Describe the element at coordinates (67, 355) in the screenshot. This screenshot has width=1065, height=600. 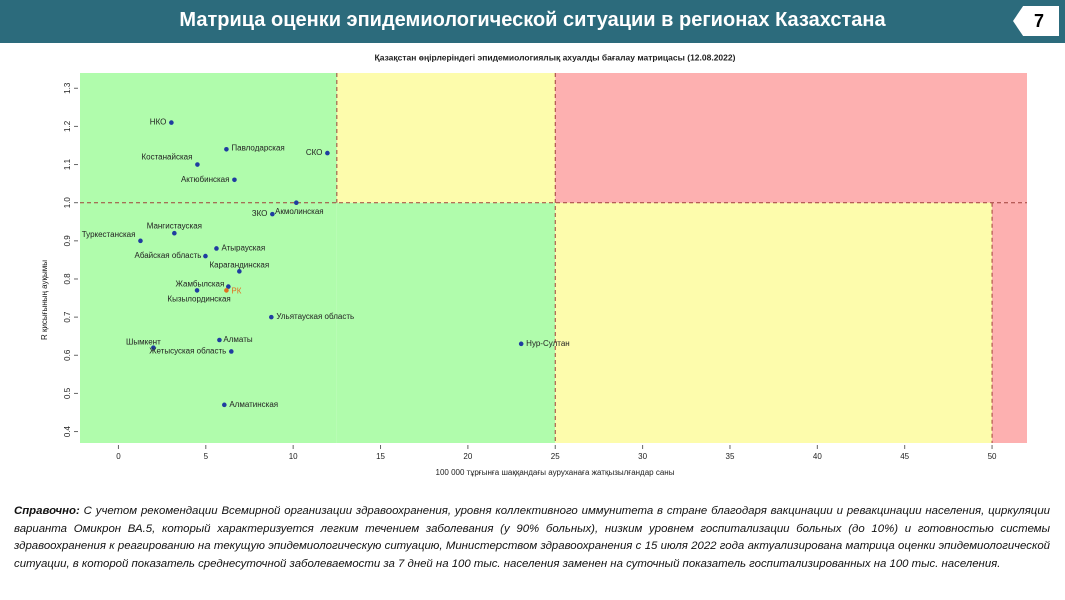
I see `y-tick-label: 0.6` at that location.